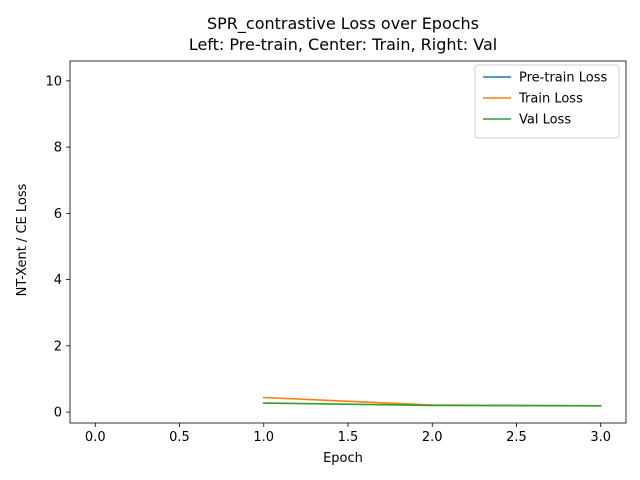 The image size is (640, 480). Describe the element at coordinates (22, 239) in the screenshot. I see `y-axis-label: NT-Xent / CE Loss` at that location.